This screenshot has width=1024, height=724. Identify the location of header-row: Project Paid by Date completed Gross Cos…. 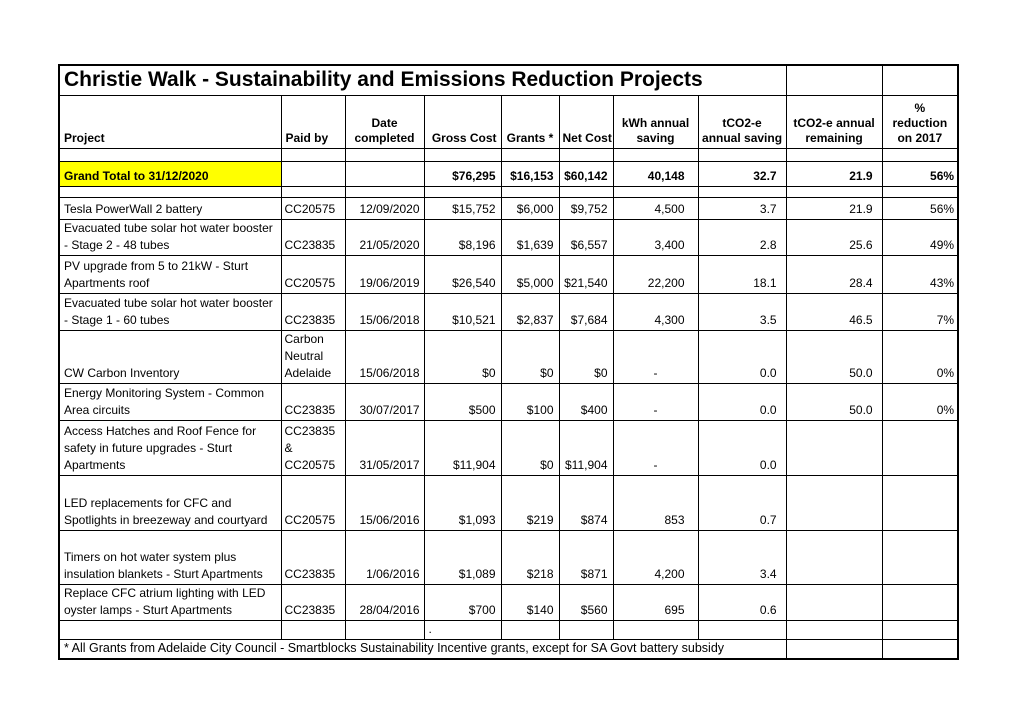
(508, 121).